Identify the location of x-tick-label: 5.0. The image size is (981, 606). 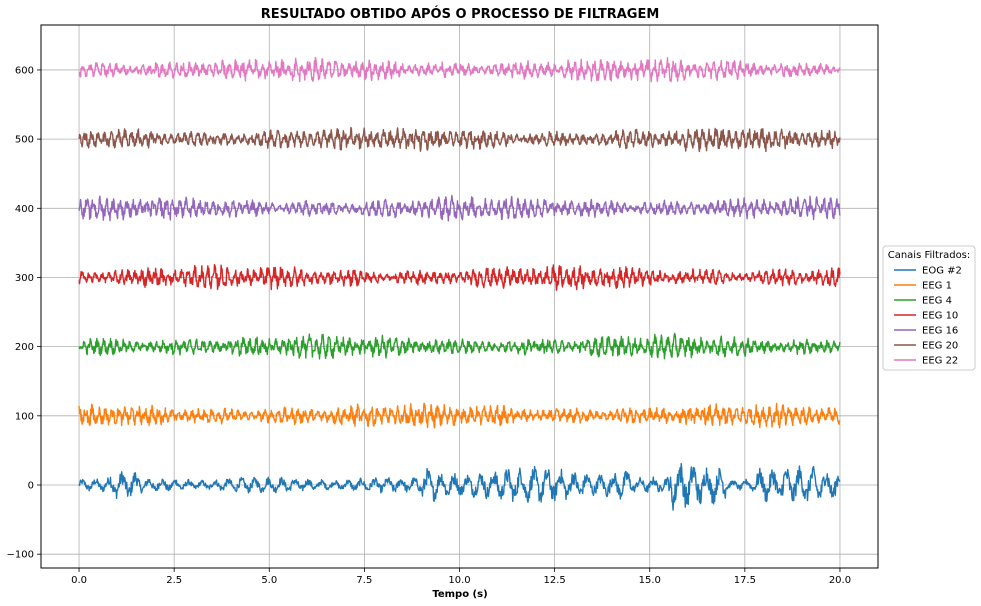
(269, 580).